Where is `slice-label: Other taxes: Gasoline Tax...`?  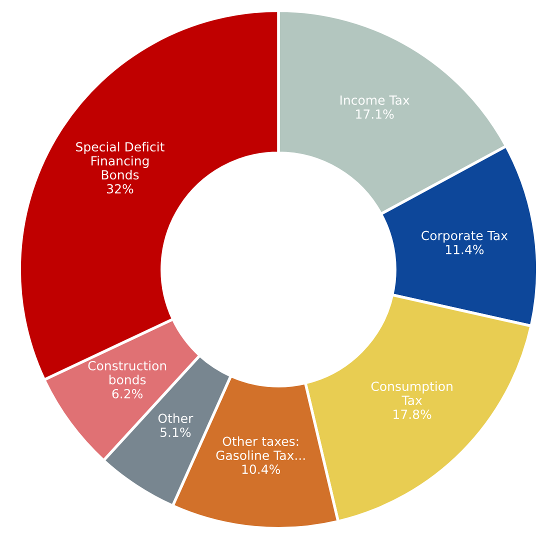 slice-label: Other taxes: Gasoline Tax... is located at coordinates (260, 448).